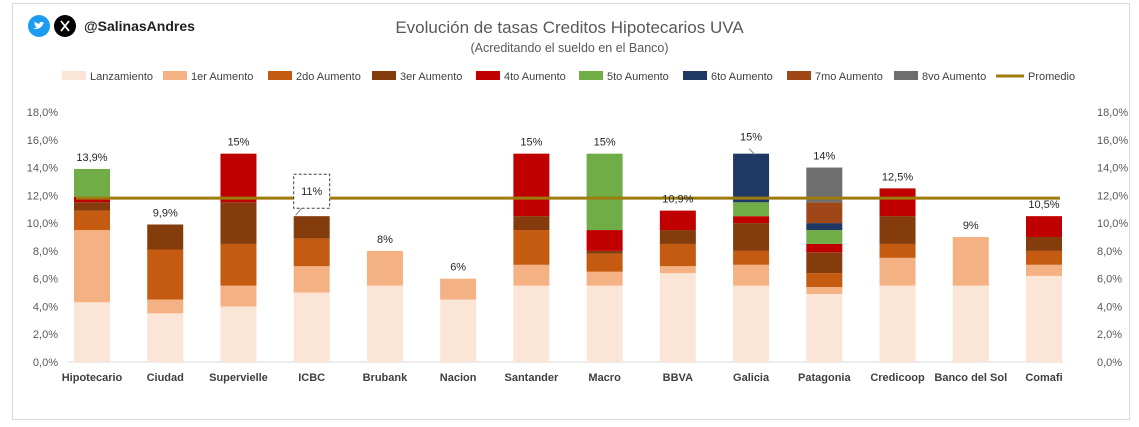 The image size is (1139, 427). Describe the element at coordinates (384, 75) in the screenshot. I see `legend-swatch-3er-aumento` at that location.